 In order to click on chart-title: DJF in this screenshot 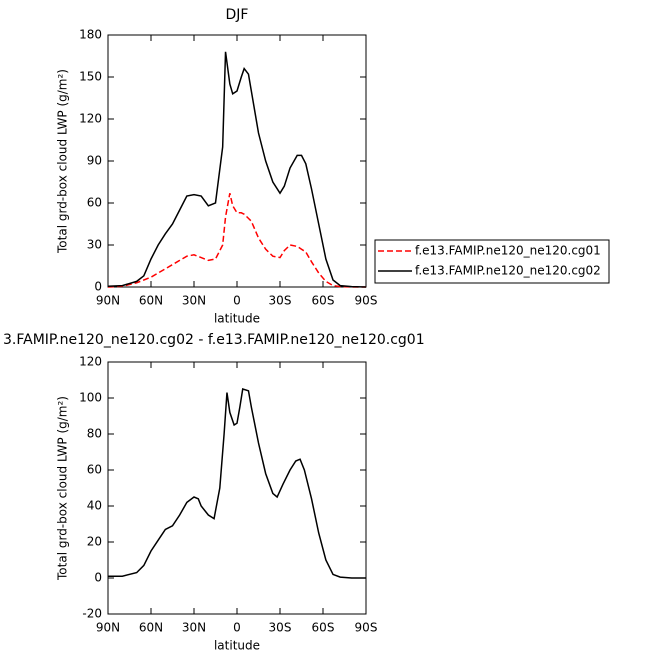, I will do `click(237, 15)`.